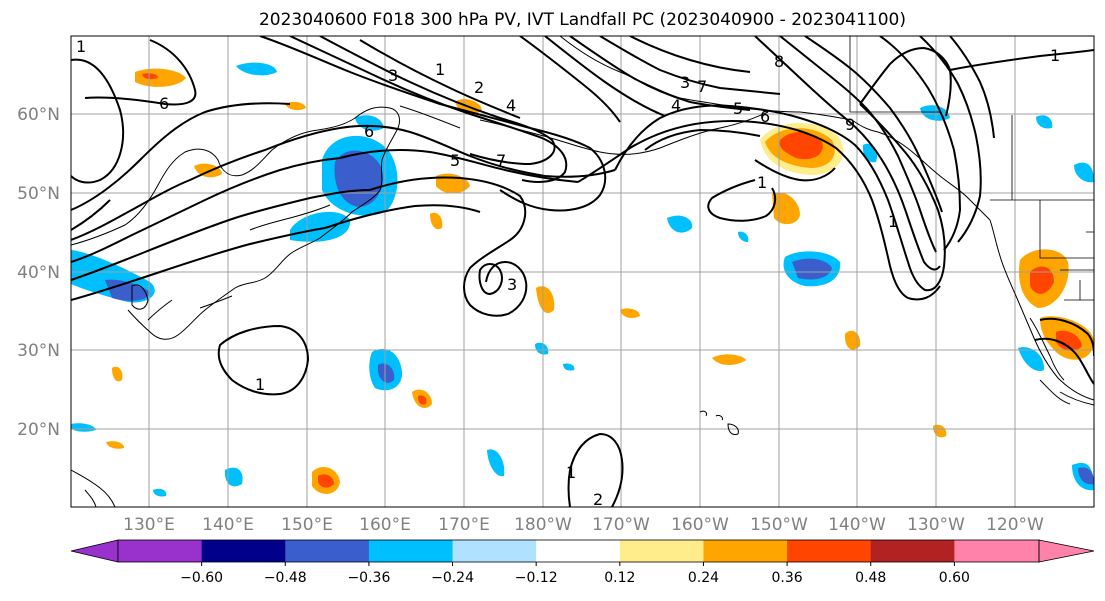 The width and height of the screenshot is (1105, 601). Describe the element at coordinates (536, 578) in the screenshot. I see `colorbar-tick-label: −0.12` at that location.